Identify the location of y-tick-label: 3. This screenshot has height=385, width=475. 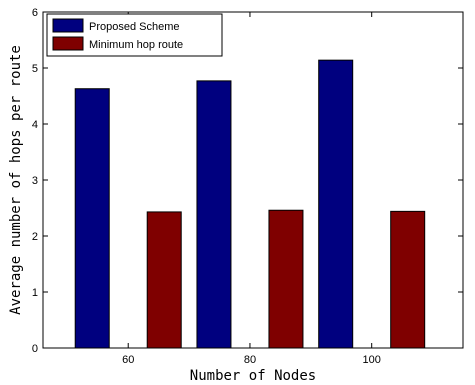
(35, 181).